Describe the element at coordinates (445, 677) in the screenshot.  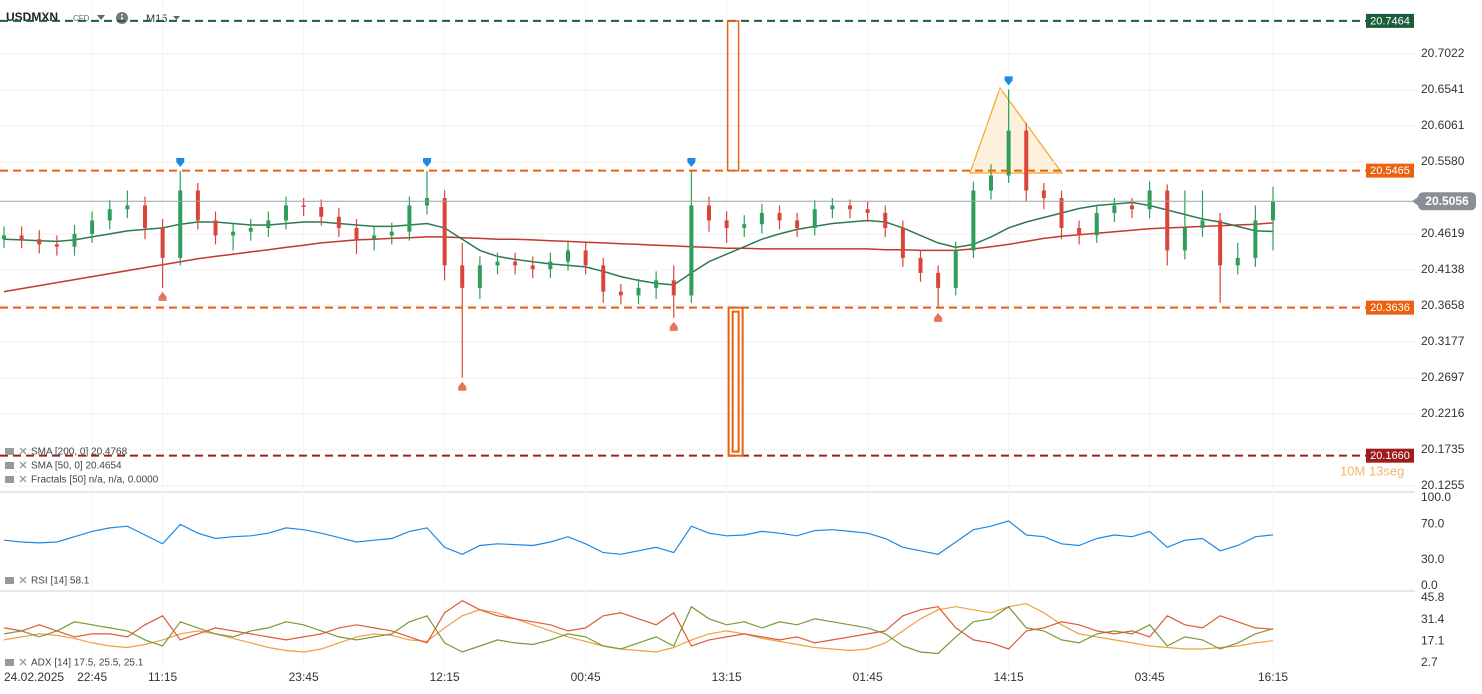
I see `x-tick-label: 12:15` at that location.